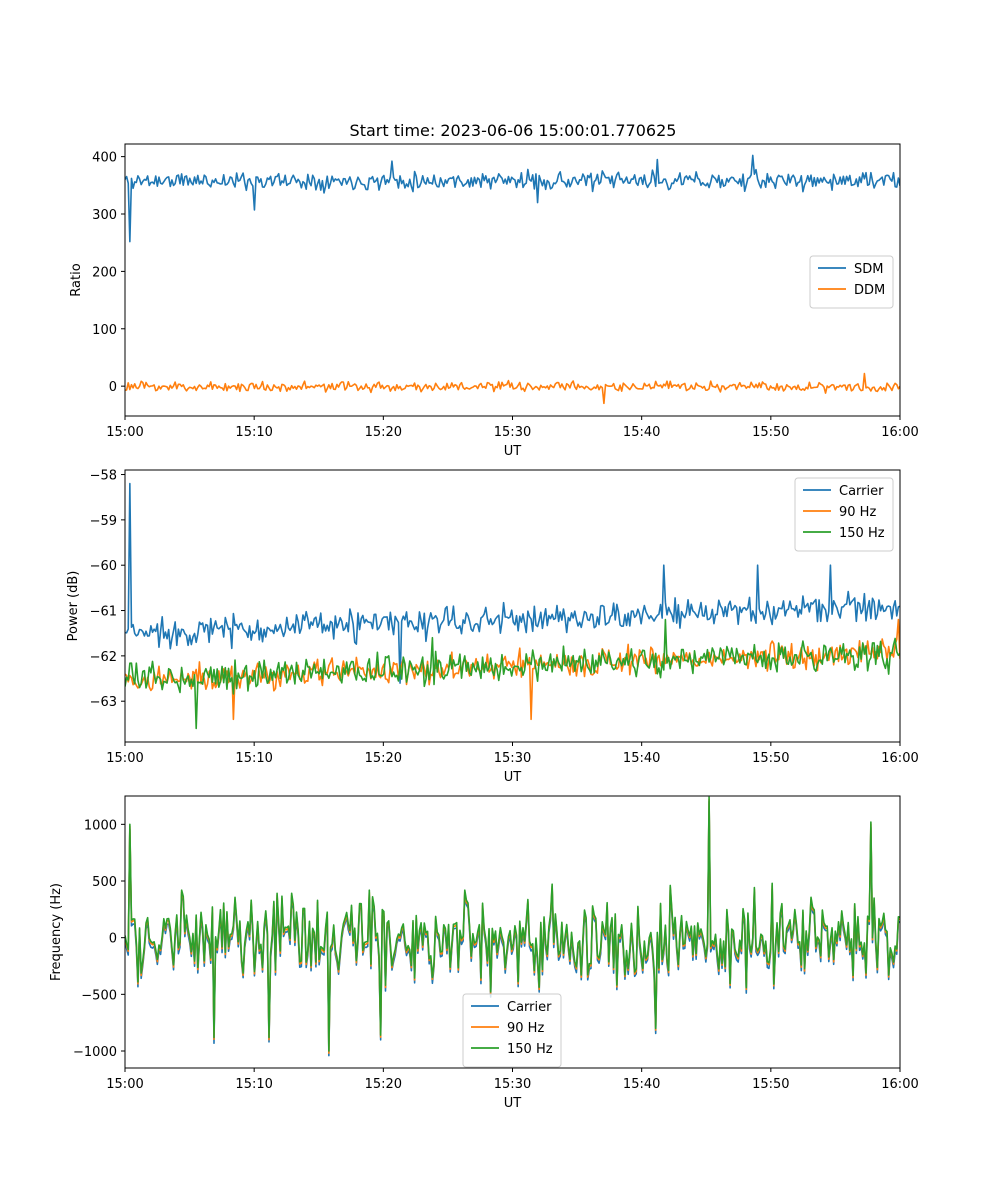  What do you see at coordinates (869, 290) in the screenshot?
I see `legend-label: DDM` at bounding box center [869, 290].